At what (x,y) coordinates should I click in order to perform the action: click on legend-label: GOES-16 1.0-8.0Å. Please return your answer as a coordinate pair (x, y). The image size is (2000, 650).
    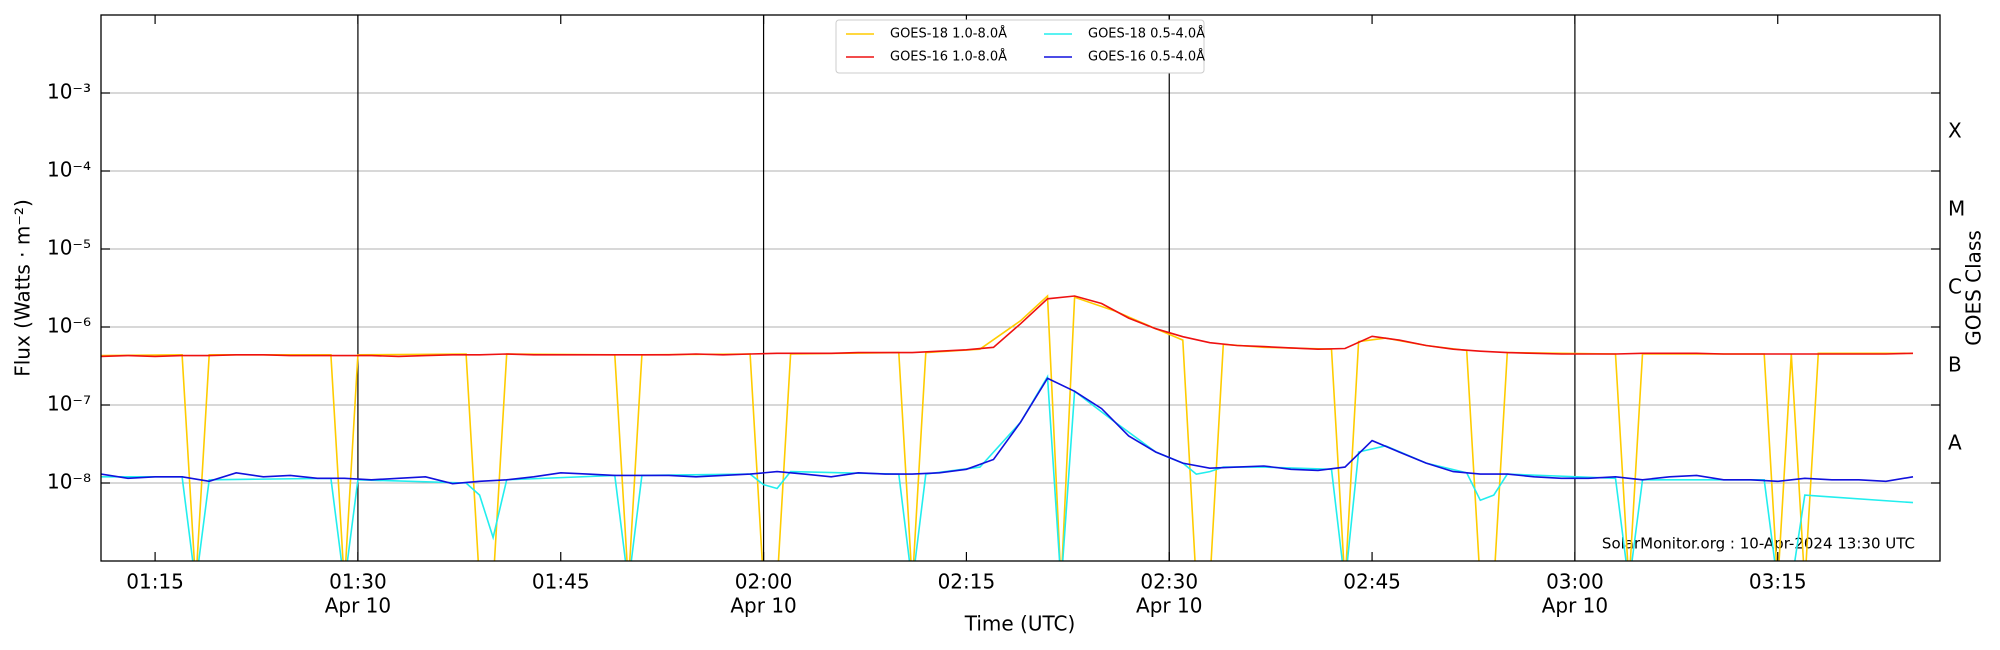
    Looking at the image, I should click on (948, 57).